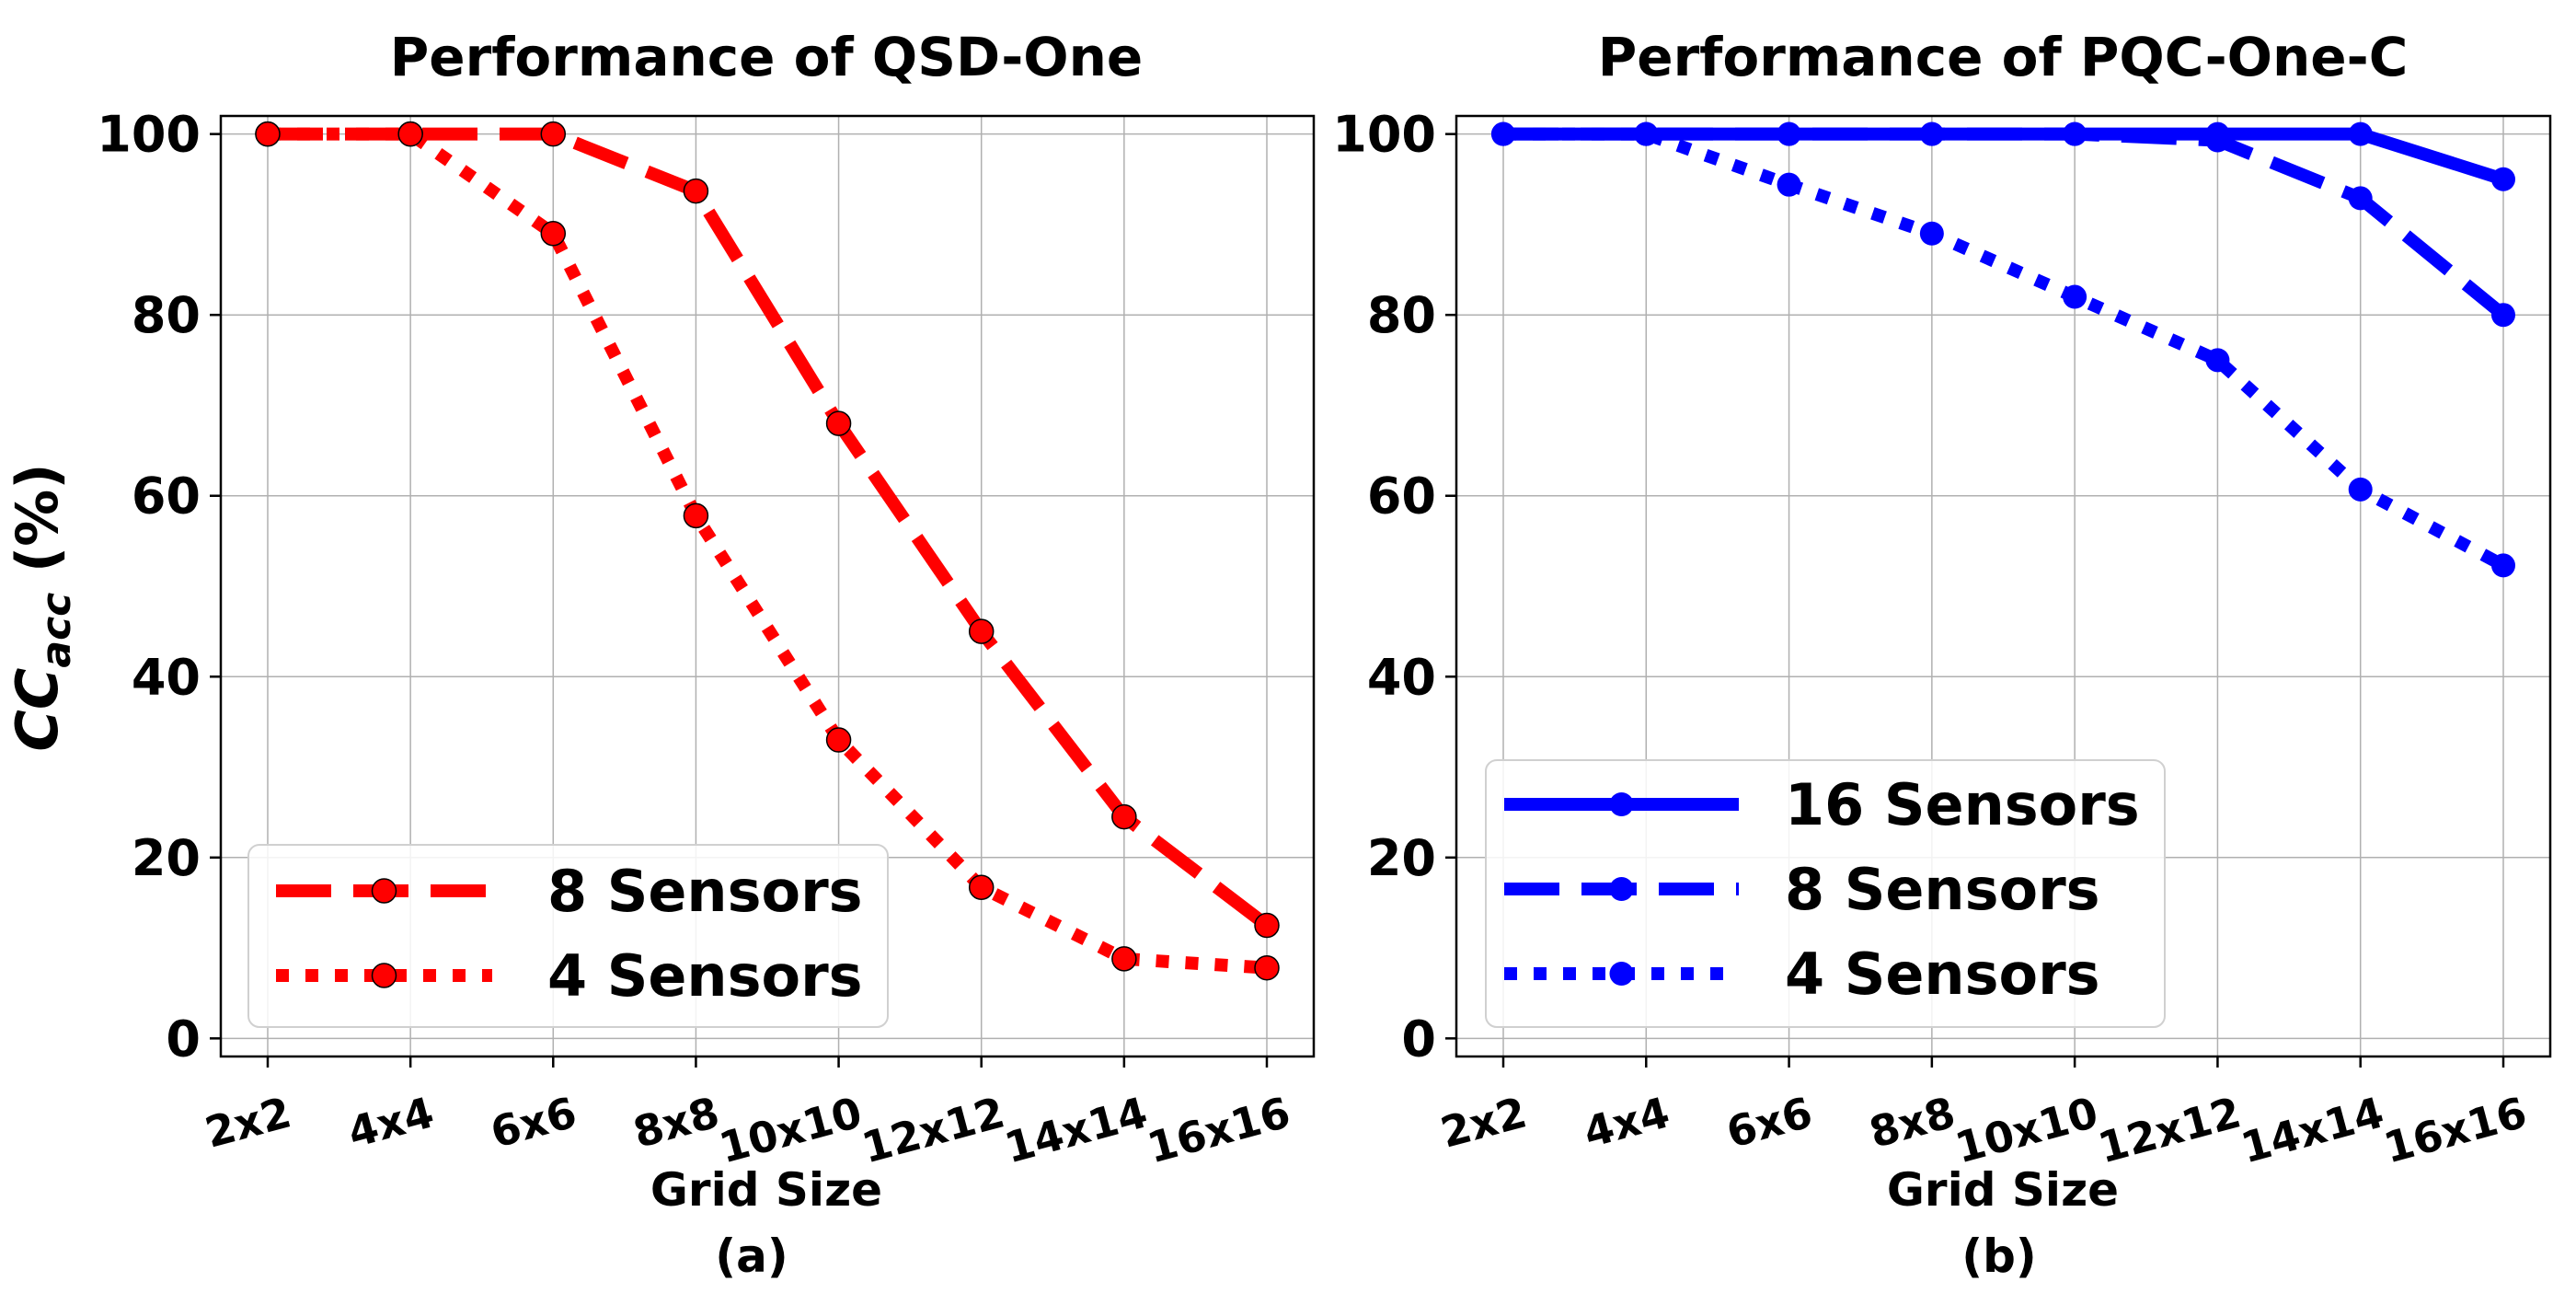 The image size is (2576, 1293). Describe the element at coordinates (2003, 1190) in the screenshot. I see `chart-b-xlabel: Grid Size` at that location.